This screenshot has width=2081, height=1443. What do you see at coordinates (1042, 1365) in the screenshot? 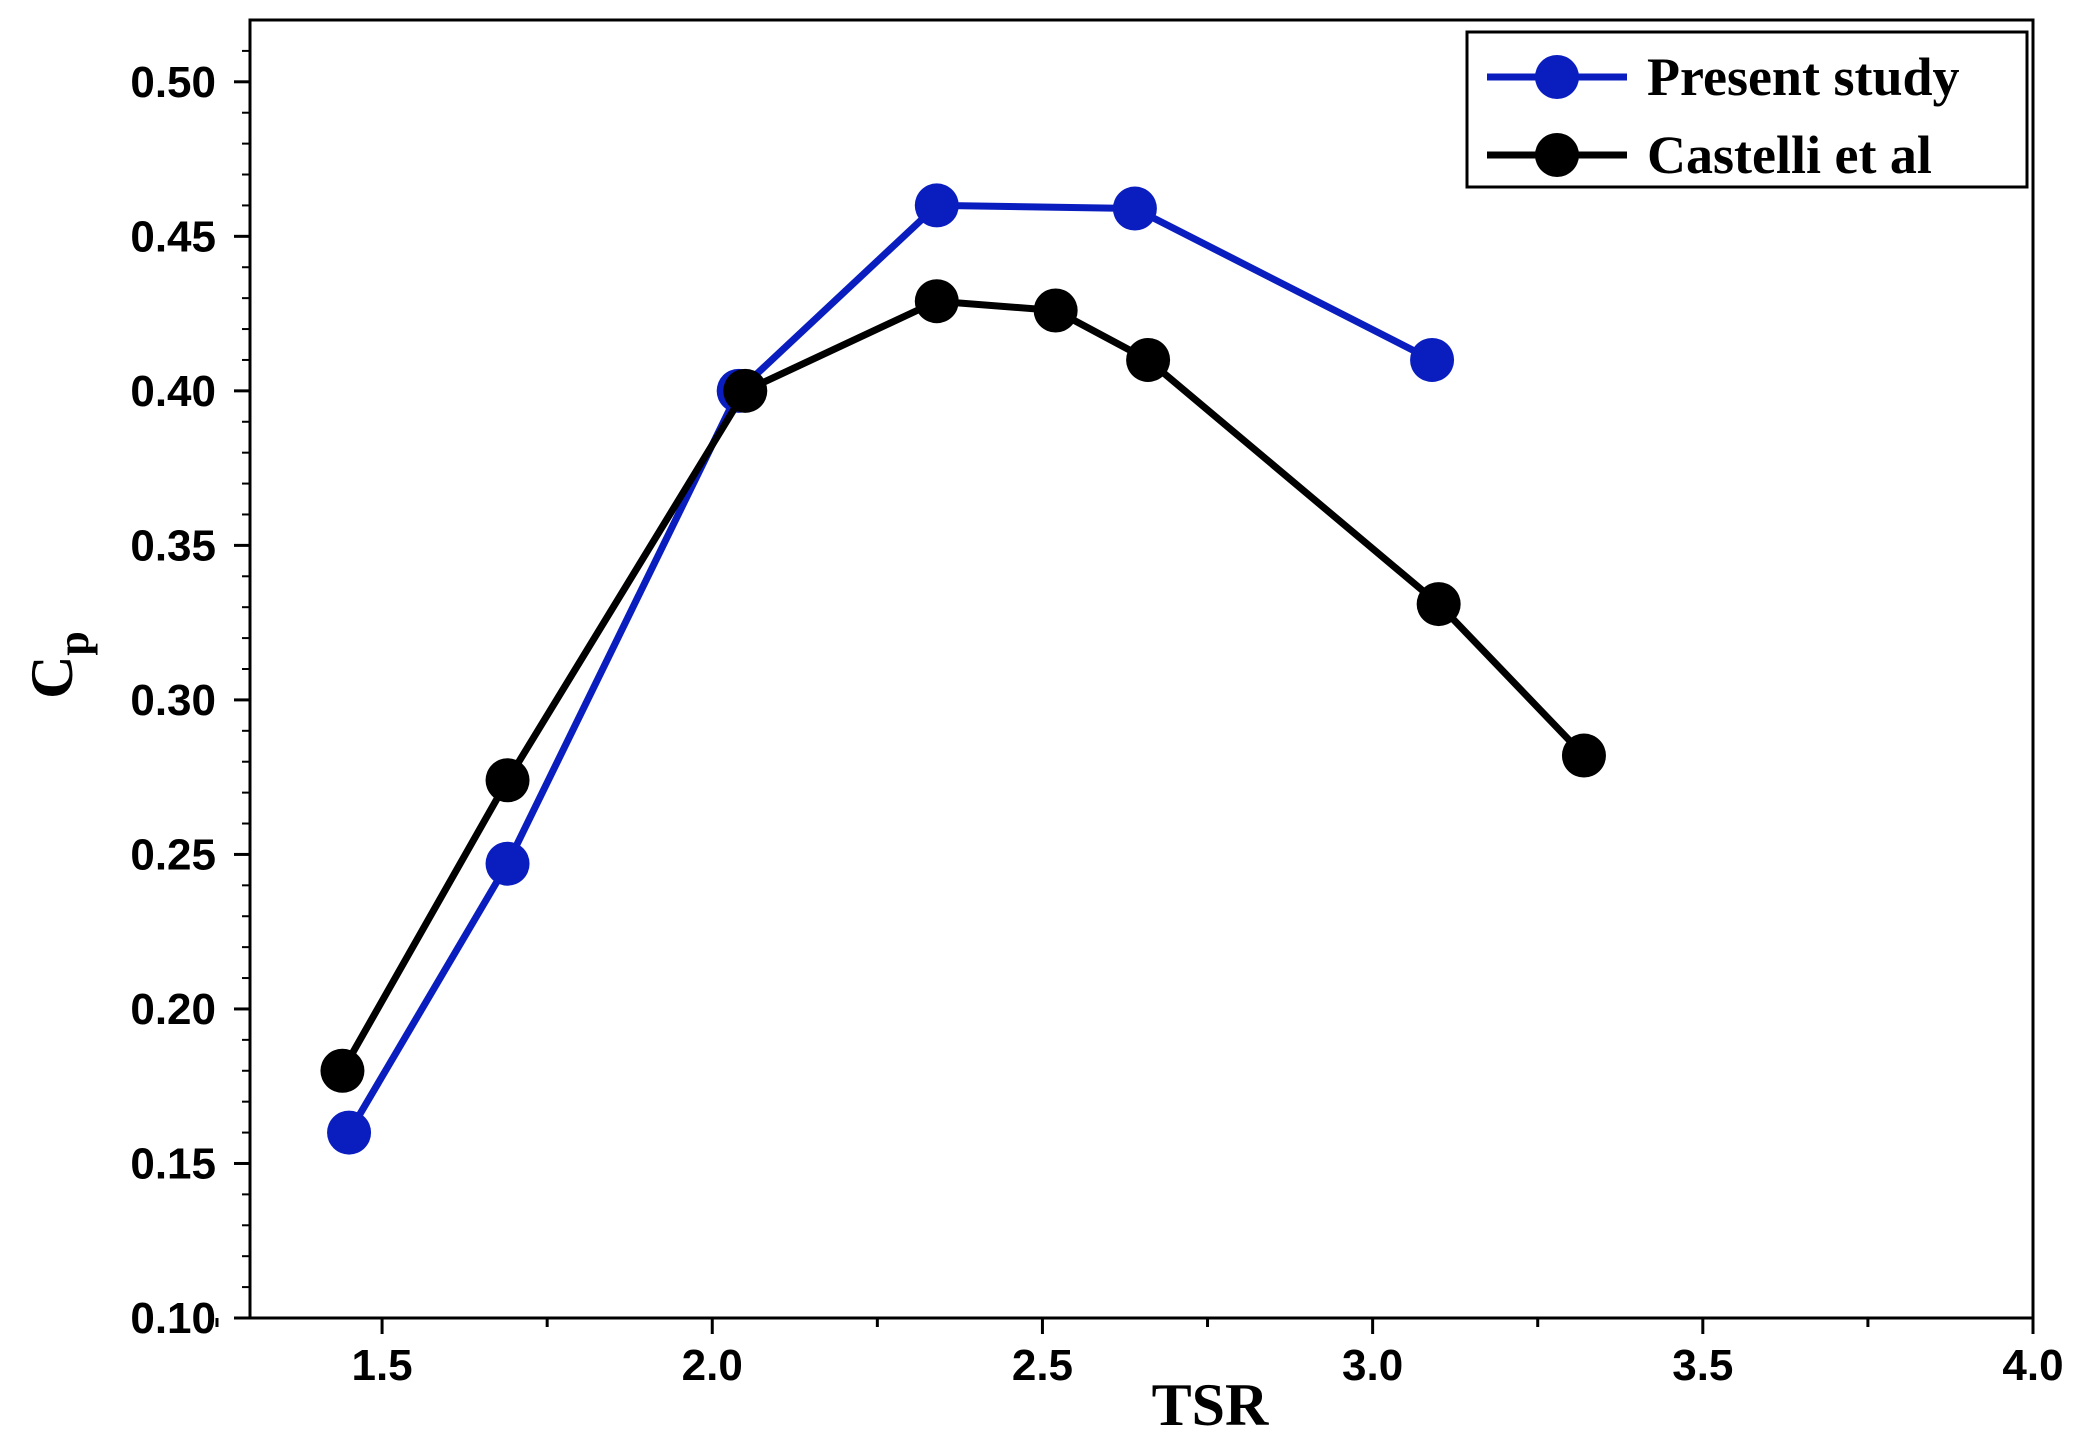
I see `x-tick-label: 2.5` at bounding box center [1042, 1365].